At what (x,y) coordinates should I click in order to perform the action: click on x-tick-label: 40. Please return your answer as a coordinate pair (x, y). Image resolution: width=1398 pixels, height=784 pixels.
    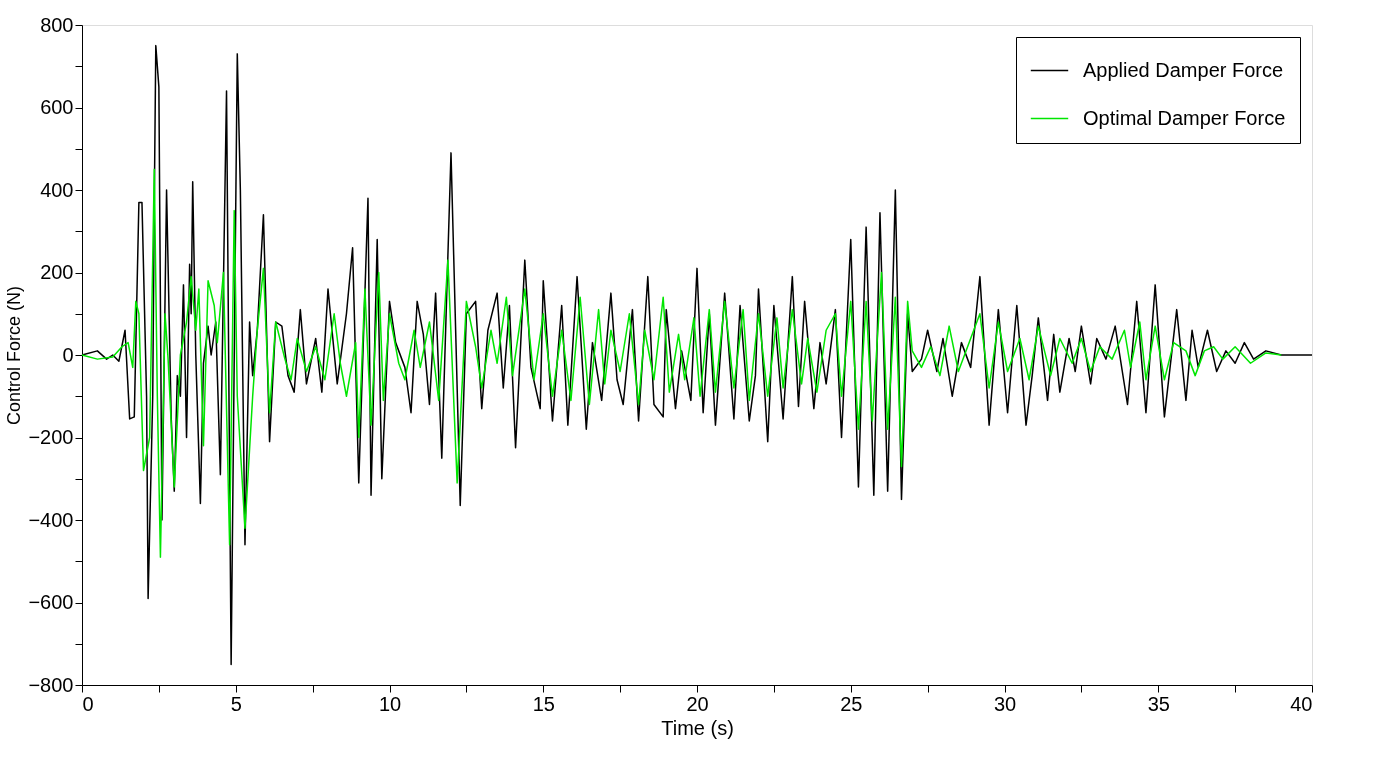
    Looking at the image, I should click on (1301, 703).